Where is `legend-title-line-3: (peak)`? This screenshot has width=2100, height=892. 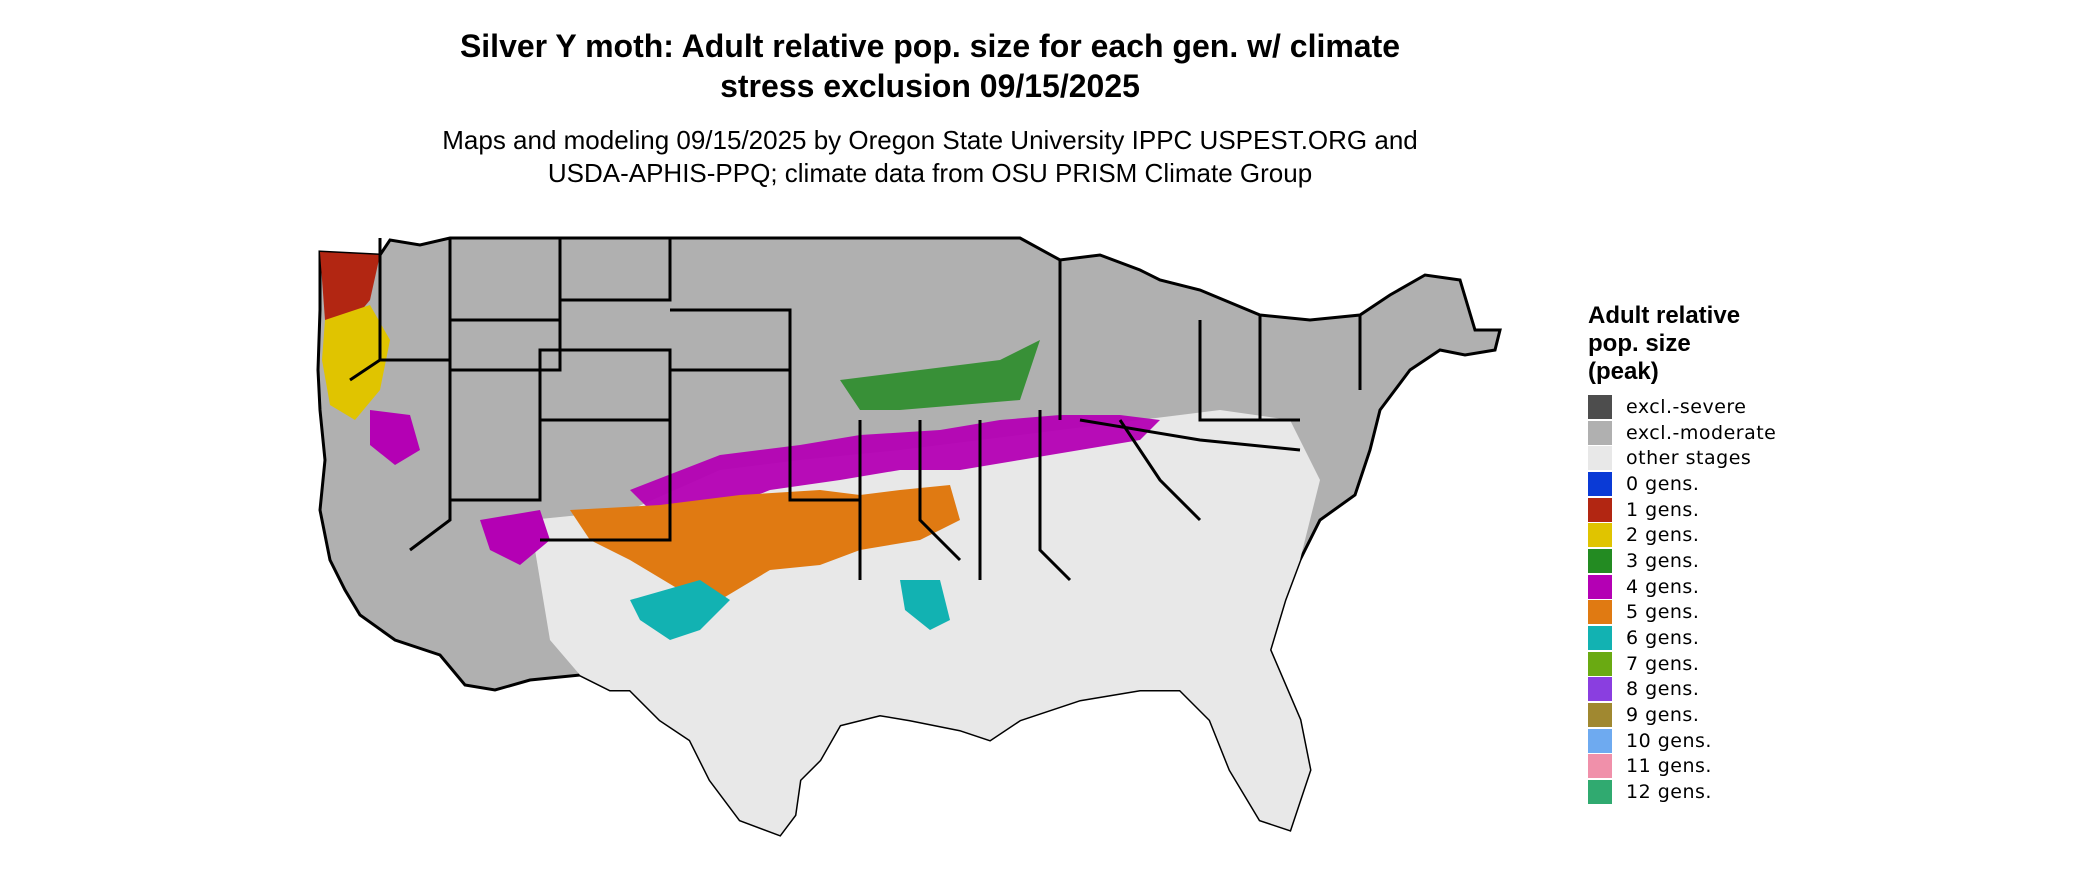 legend-title-line-3: (peak) is located at coordinates (1623, 371).